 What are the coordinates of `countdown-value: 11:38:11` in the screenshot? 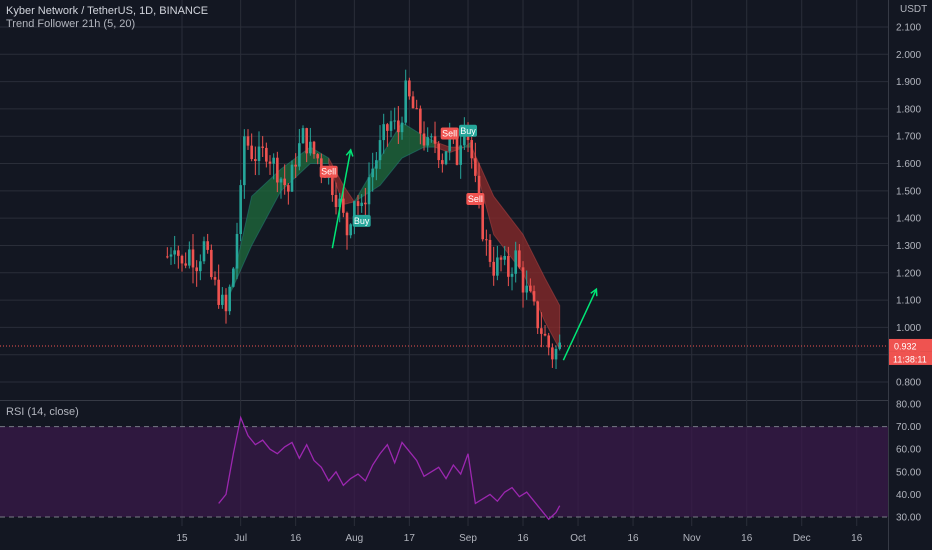 It's located at (910, 359).